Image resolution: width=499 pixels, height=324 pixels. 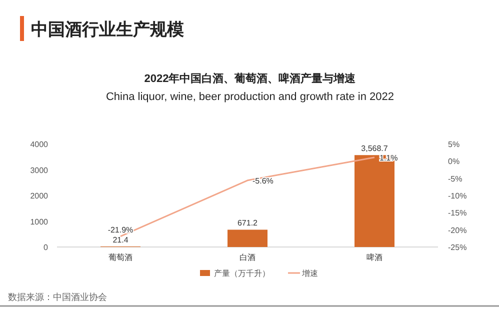 What do you see at coordinates (454, 144) in the screenshot?
I see `y2-tick-label: 5%` at bounding box center [454, 144].